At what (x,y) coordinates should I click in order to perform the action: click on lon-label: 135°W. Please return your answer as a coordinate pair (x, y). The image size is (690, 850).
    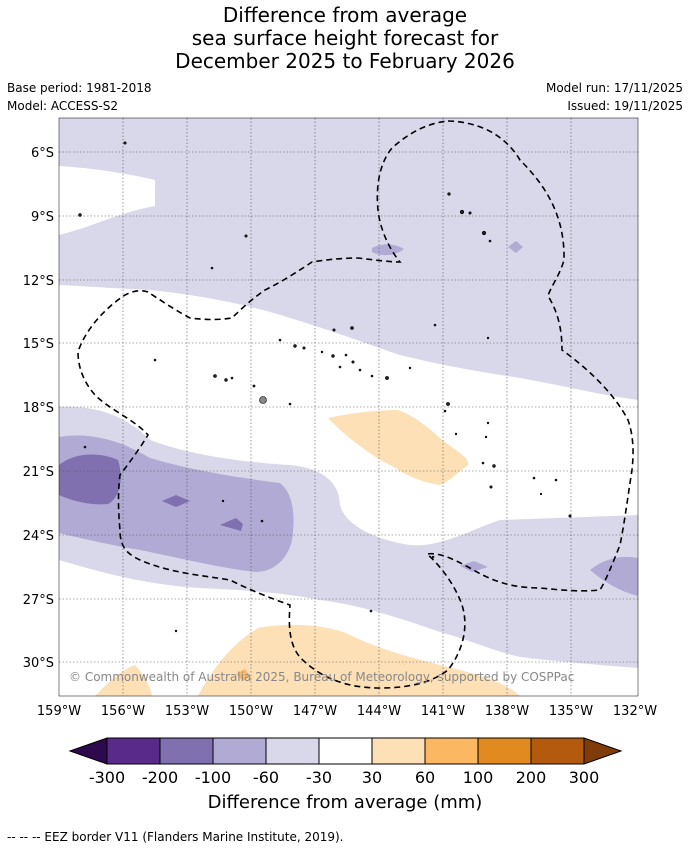
    Looking at the image, I should click on (571, 711).